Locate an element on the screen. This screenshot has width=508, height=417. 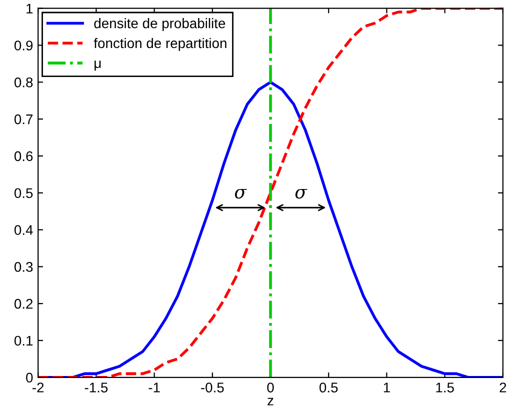
y-tick-label: 0.5 is located at coordinates (23, 193).